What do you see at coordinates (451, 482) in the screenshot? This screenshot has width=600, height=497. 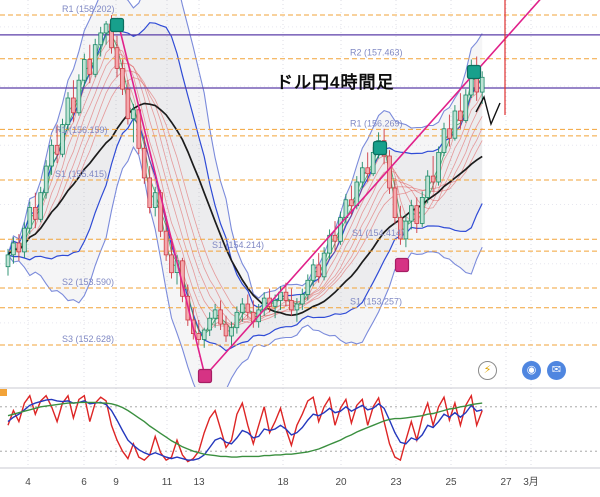 I see `x-tick-label: 25` at bounding box center [451, 482].